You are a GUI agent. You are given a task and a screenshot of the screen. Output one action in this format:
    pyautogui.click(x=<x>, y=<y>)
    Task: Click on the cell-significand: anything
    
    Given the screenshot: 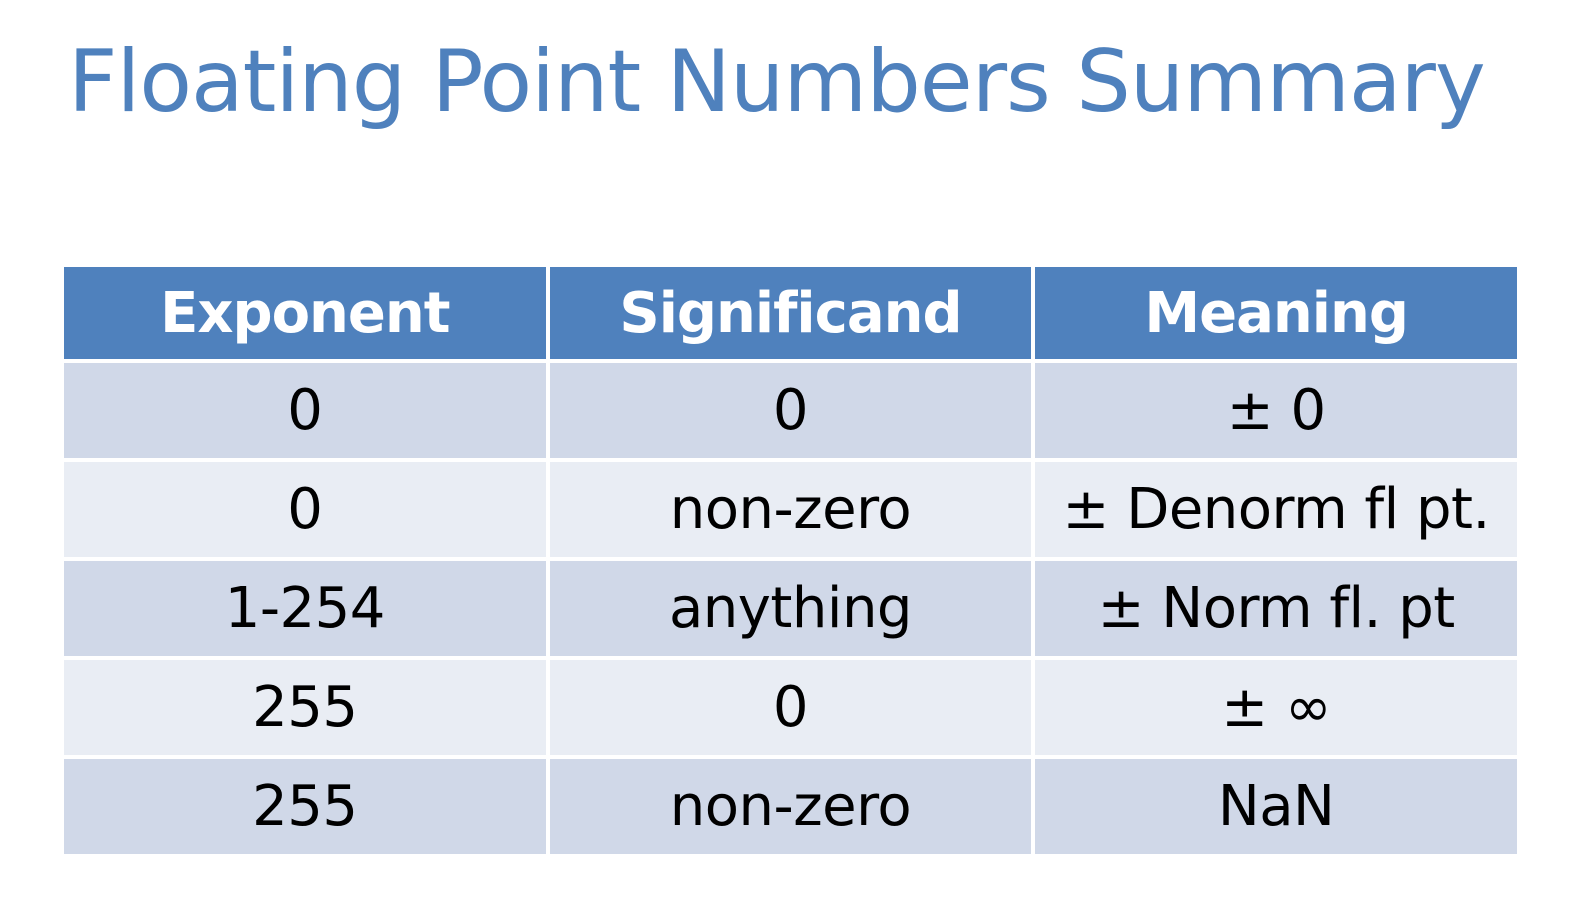 What is the action you would take?
    pyautogui.click(x=790, y=608)
    